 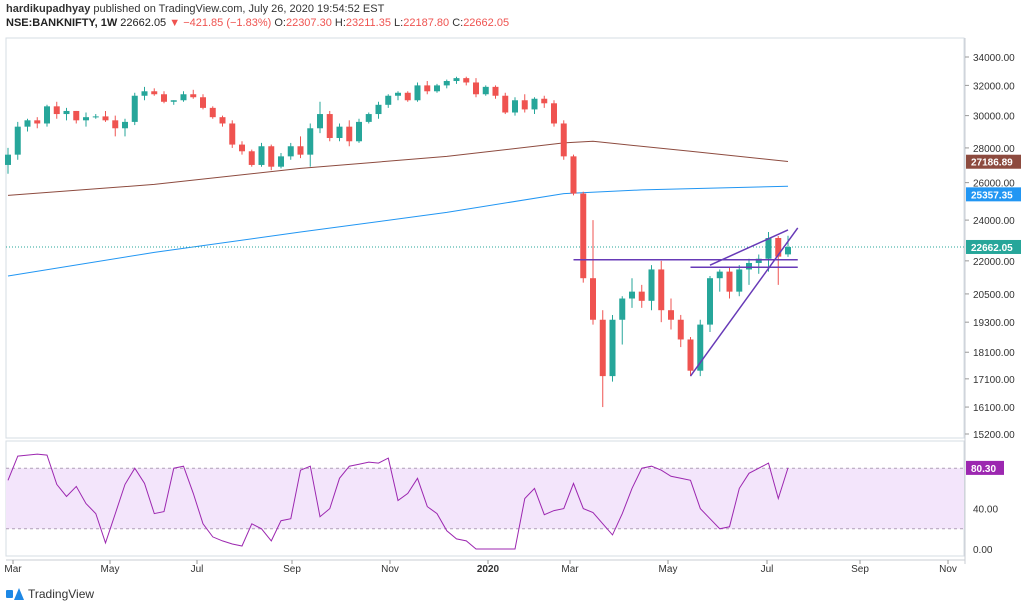 What do you see at coordinates (994, 323) in the screenshot?
I see `price-tick-label: 19300.00` at bounding box center [994, 323].